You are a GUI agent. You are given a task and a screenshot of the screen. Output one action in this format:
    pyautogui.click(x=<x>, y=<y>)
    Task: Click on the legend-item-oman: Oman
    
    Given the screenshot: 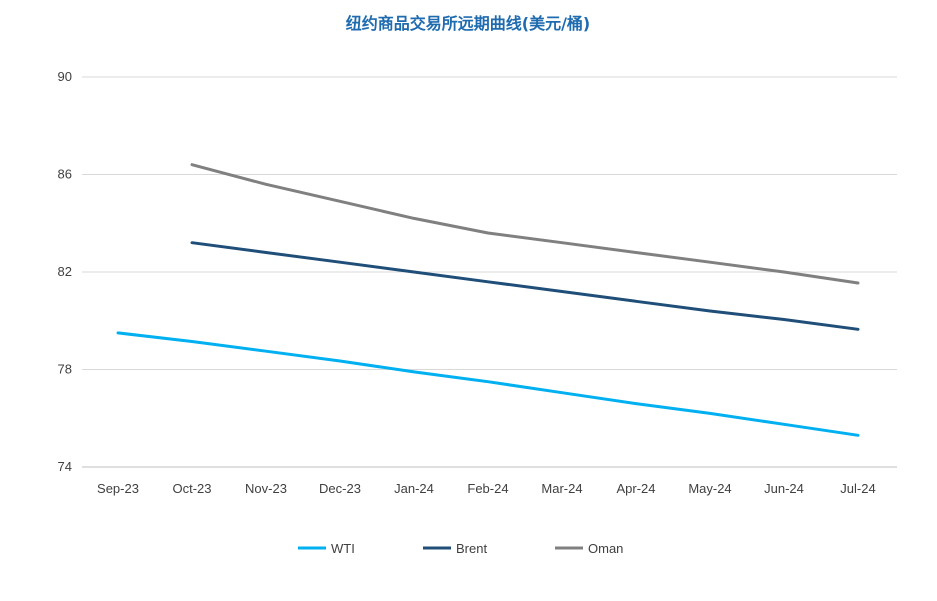 What is the action you would take?
    pyautogui.click(x=589, y=548)
    